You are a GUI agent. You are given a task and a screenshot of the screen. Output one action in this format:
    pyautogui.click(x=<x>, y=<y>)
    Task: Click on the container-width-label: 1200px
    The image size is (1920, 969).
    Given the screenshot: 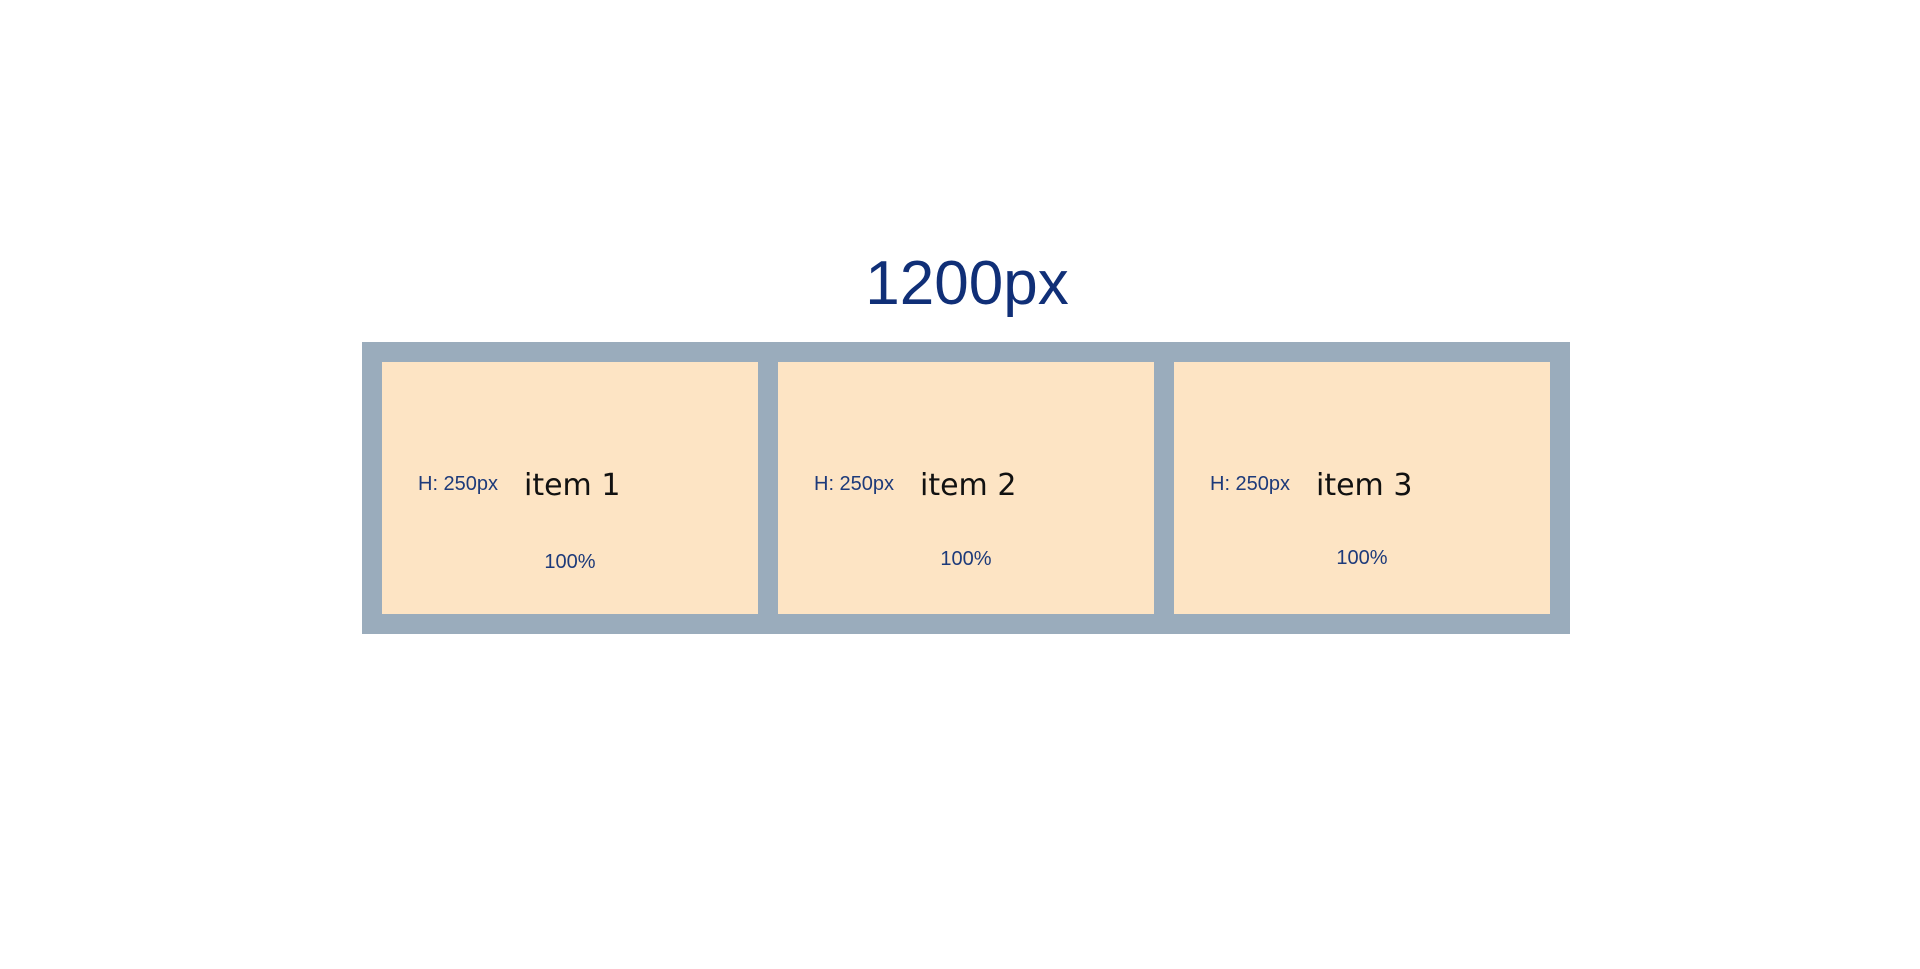 What is the action you would take?
    pyautogui.click(x=967, y=283)
    